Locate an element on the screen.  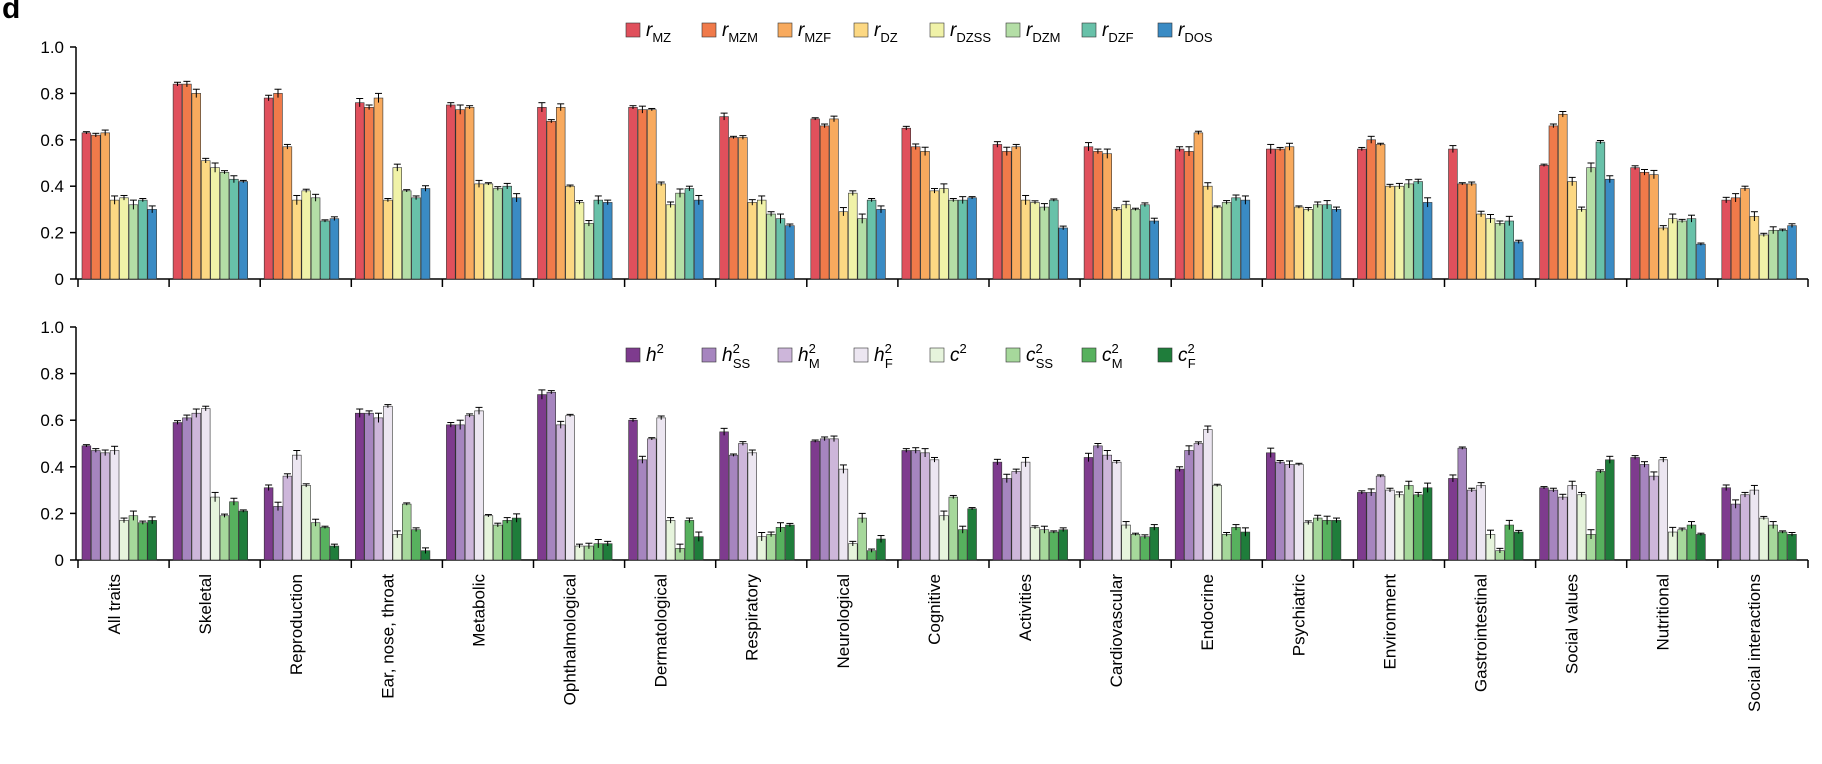
legend-entry: rDOS is located at coordinates (1195, 32).